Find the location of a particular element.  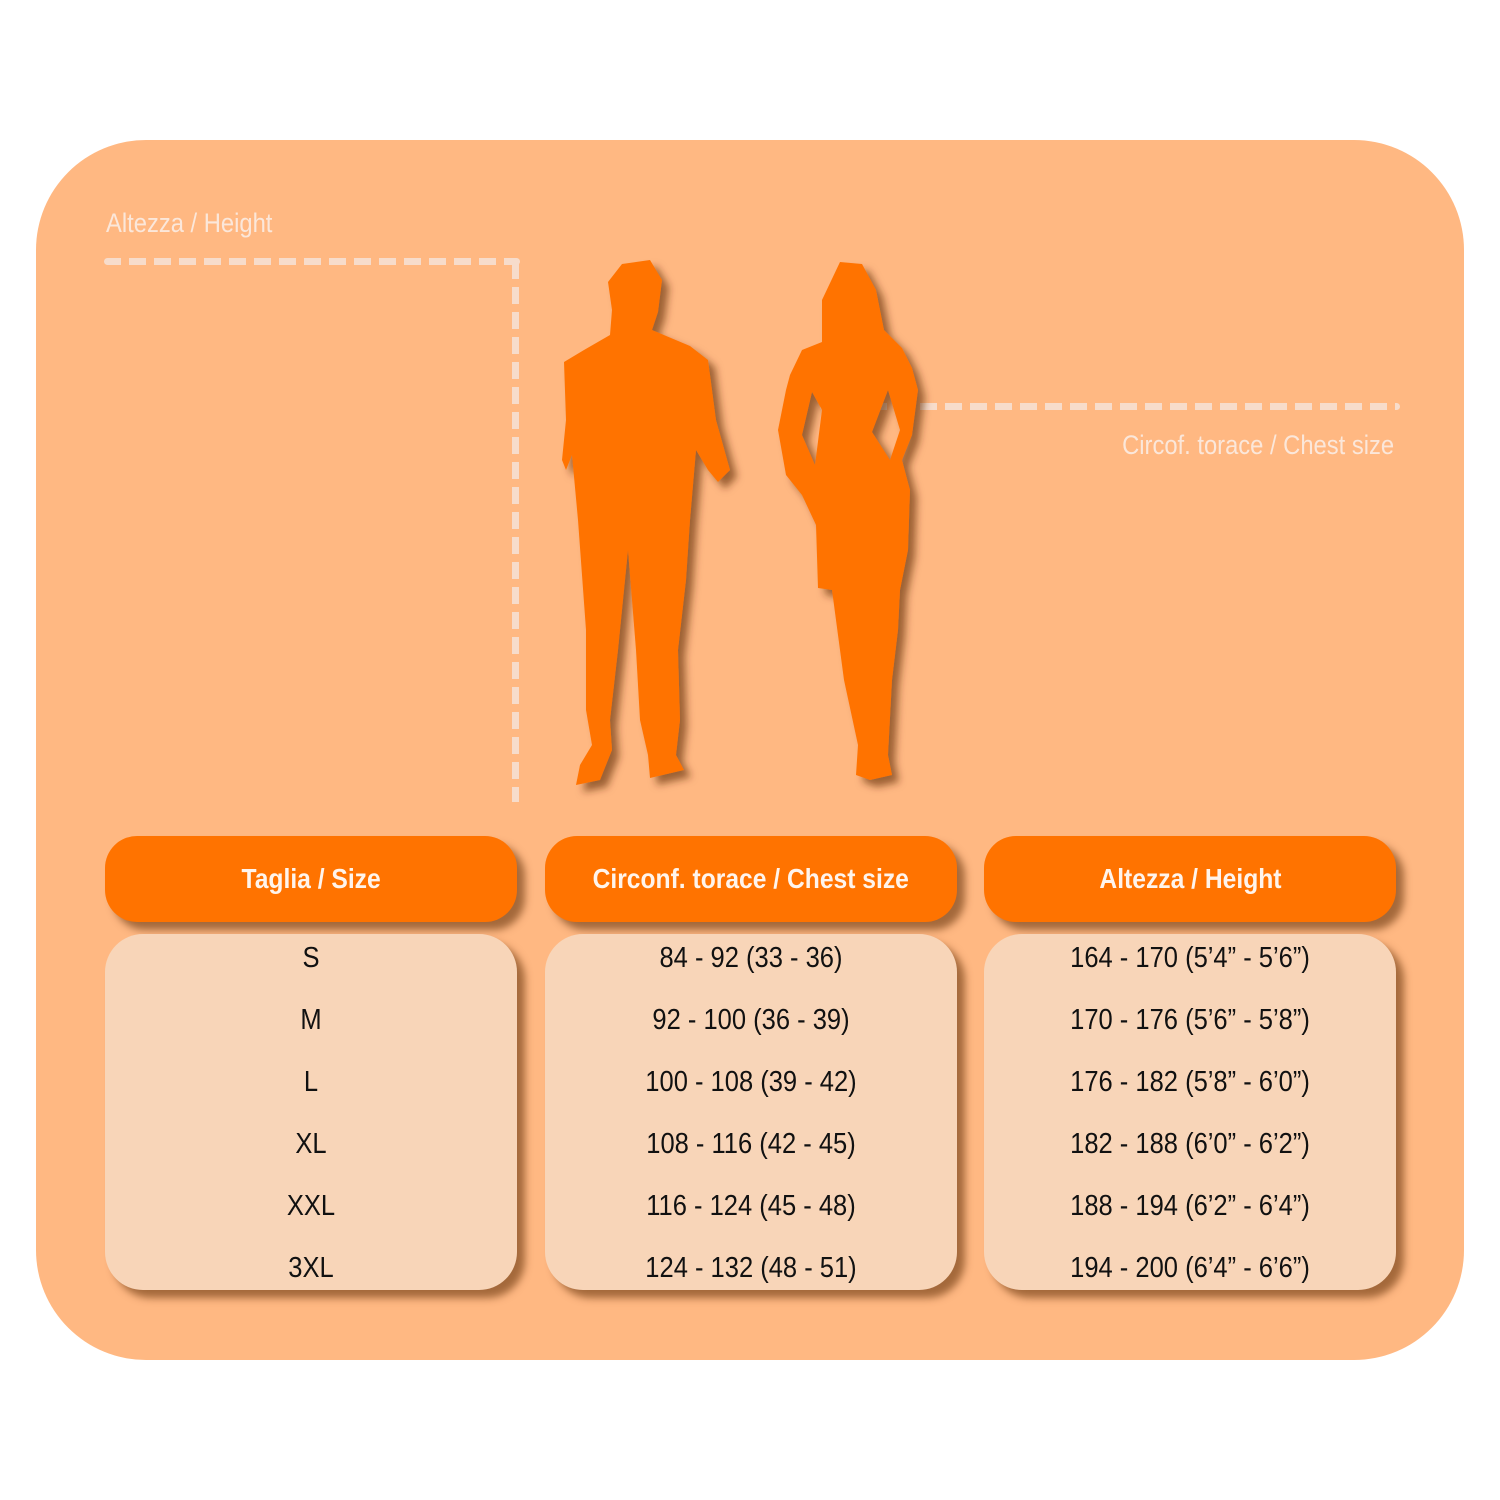

table-cell: 116 - 124 (45 - 48) is located at coordinates (751, 1206).